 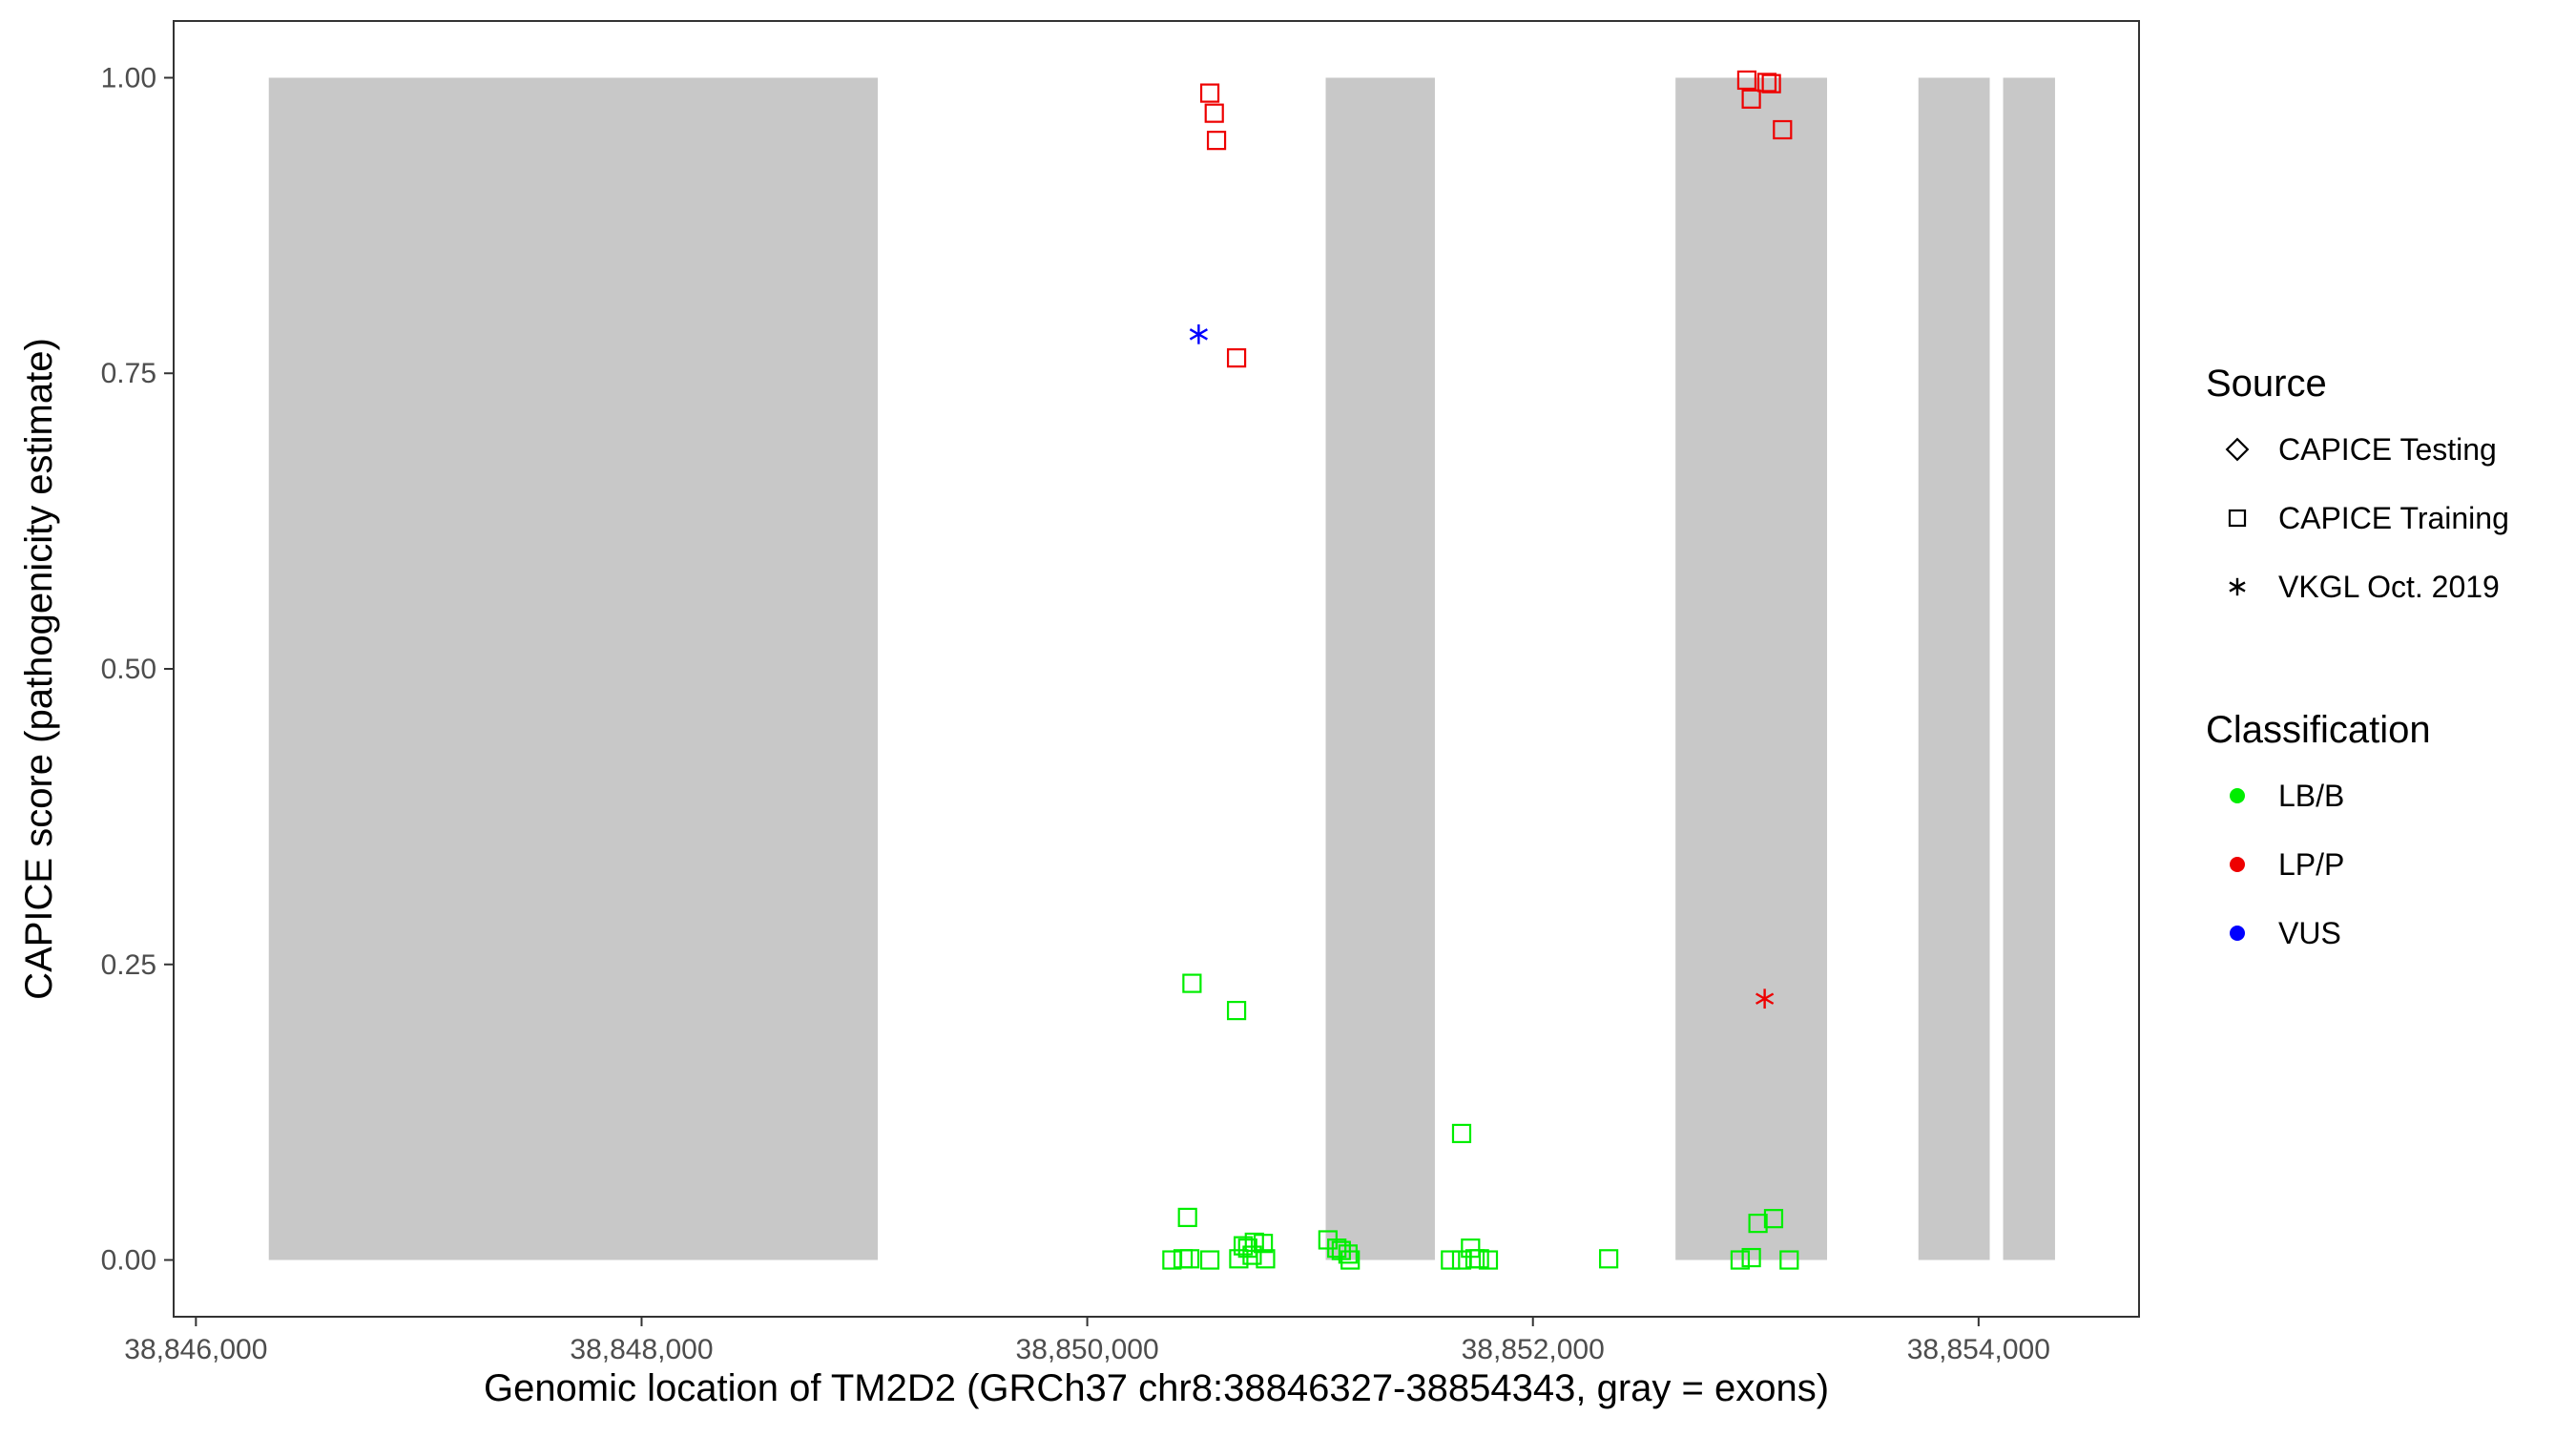 I want to click on y-axis-label: CAPICE score (pathogenicity estimate), so click(x=39, y=669).